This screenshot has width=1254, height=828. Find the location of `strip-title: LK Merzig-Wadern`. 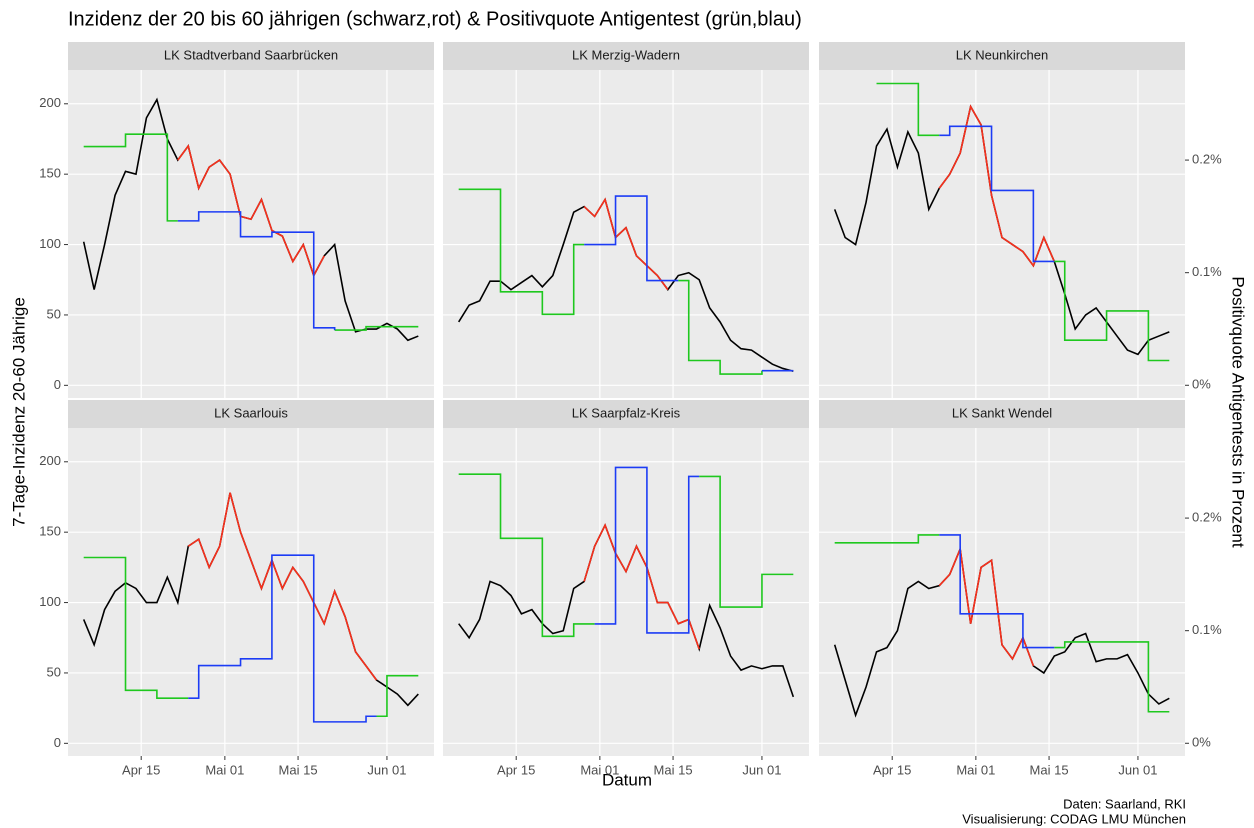

strip-title: LK Merzig-Wadern is located at coordinates (626, 54).